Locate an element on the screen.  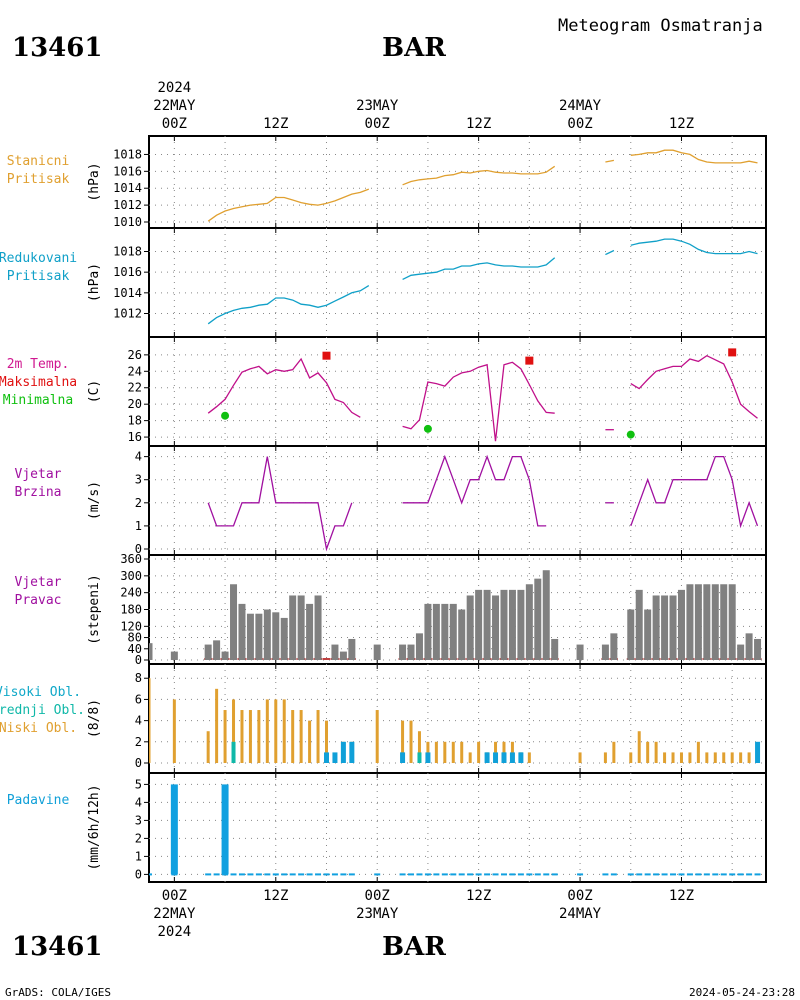
y-axis-label: (mm/6h/12h) is located at coordinates (94, 827).